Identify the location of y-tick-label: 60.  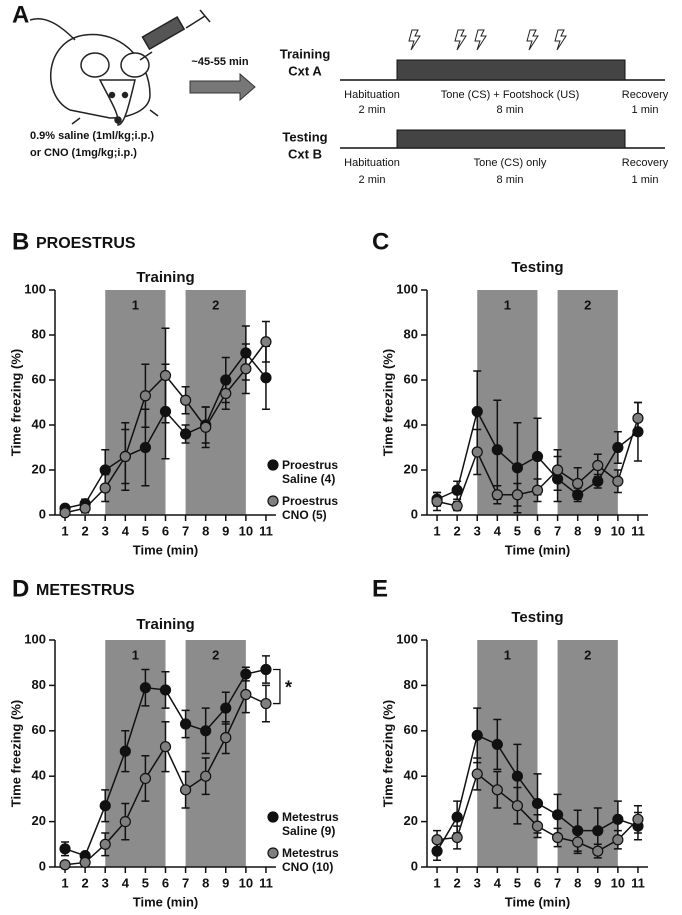
(411, 378).